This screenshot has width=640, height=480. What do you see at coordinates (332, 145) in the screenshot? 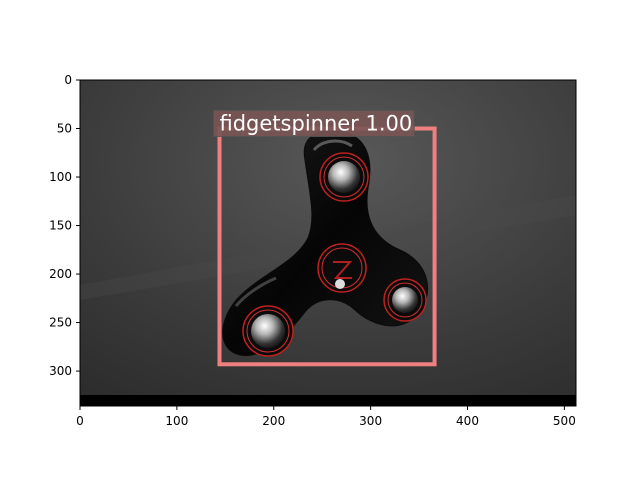
I see `spinner-sheen` at bounding box center [332, 145].